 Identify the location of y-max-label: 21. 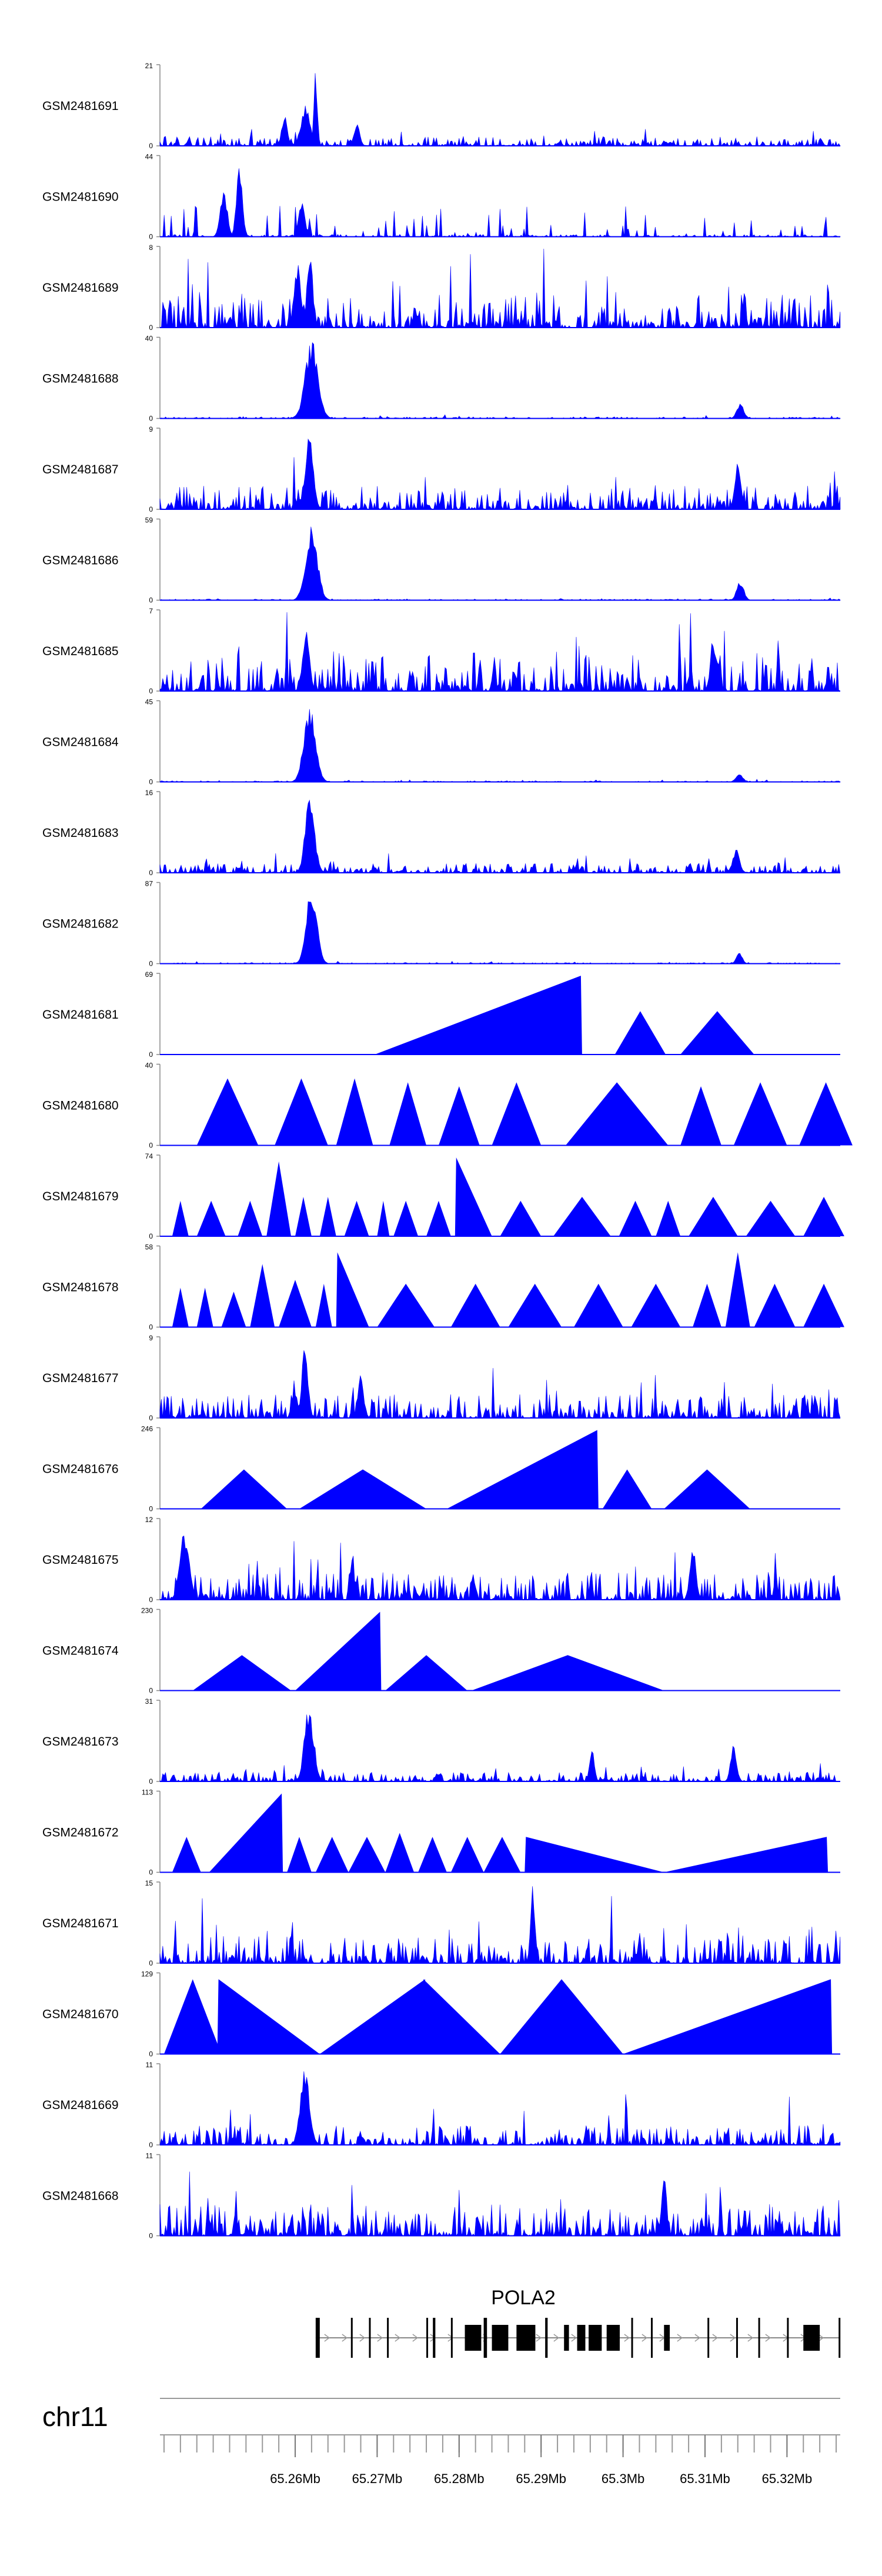
(149, 66).